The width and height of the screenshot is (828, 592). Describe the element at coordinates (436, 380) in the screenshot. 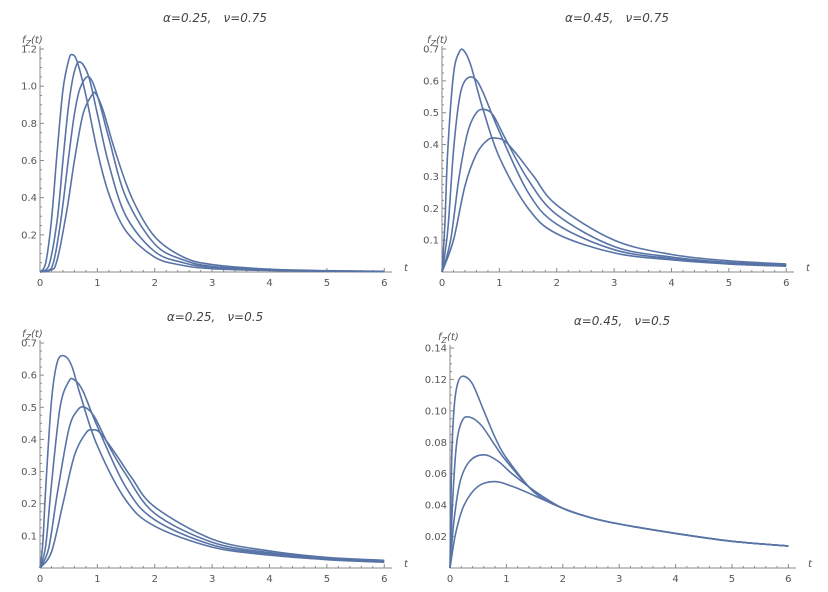

I see `y-tick-label: 0.12` at that location.